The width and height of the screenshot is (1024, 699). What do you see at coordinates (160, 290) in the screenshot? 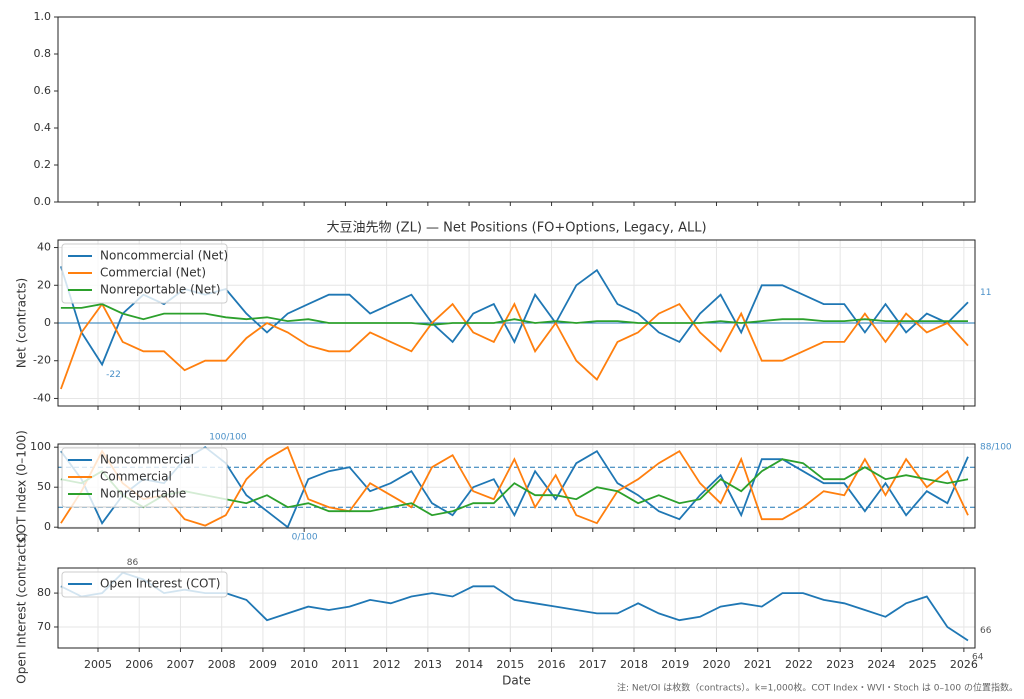
I see `legend-label: Nonreportable (Net)` at bounding box center [160, 290].